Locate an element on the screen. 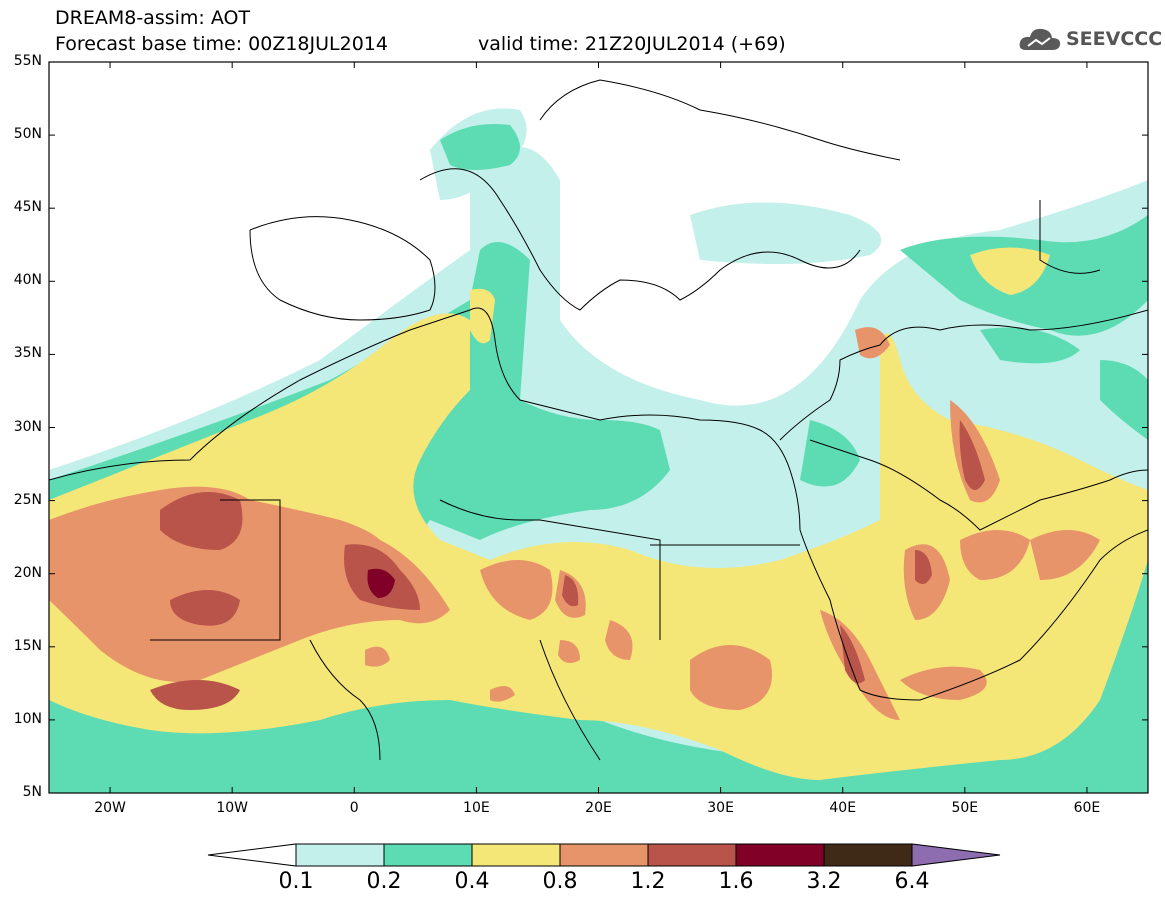 Image resolution: width=1165 pixels, height=905 pixels. lat-label: 20N is located at coordinates (27, 572).